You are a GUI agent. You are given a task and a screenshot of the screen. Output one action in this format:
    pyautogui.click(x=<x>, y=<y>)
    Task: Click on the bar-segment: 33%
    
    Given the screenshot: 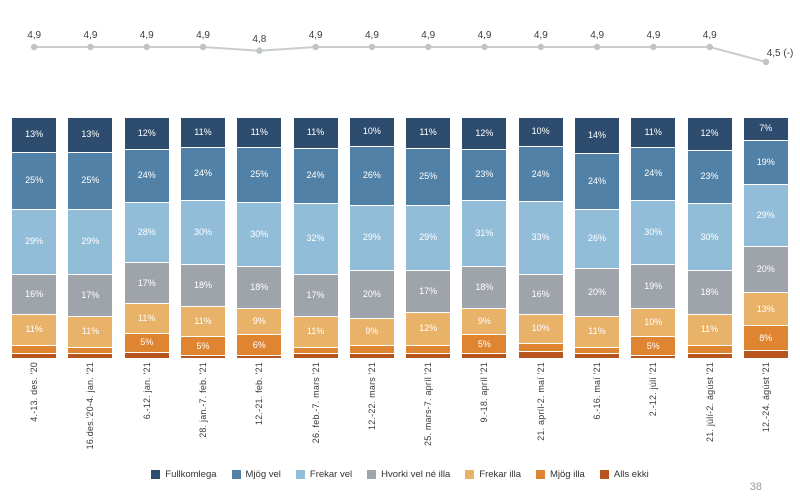 What is the action you would take?
    pyautogui.click(x=540, y=237)
    